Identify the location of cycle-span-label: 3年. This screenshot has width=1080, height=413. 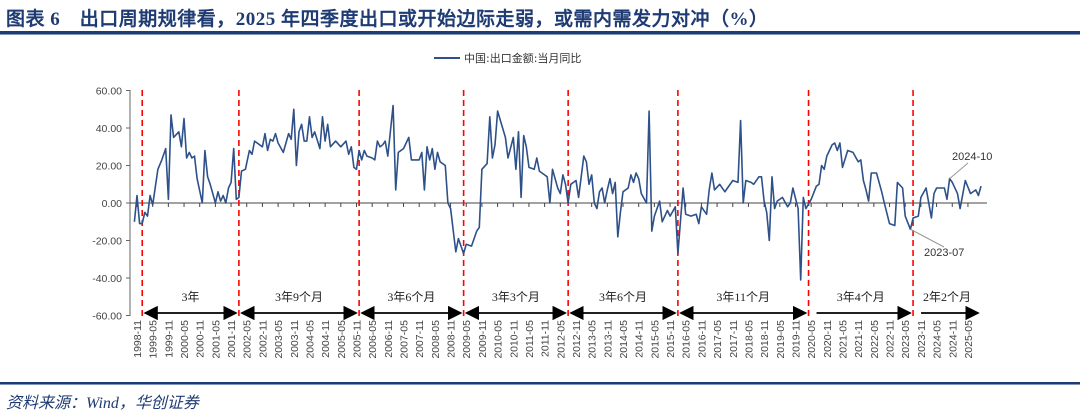
(191, 297).